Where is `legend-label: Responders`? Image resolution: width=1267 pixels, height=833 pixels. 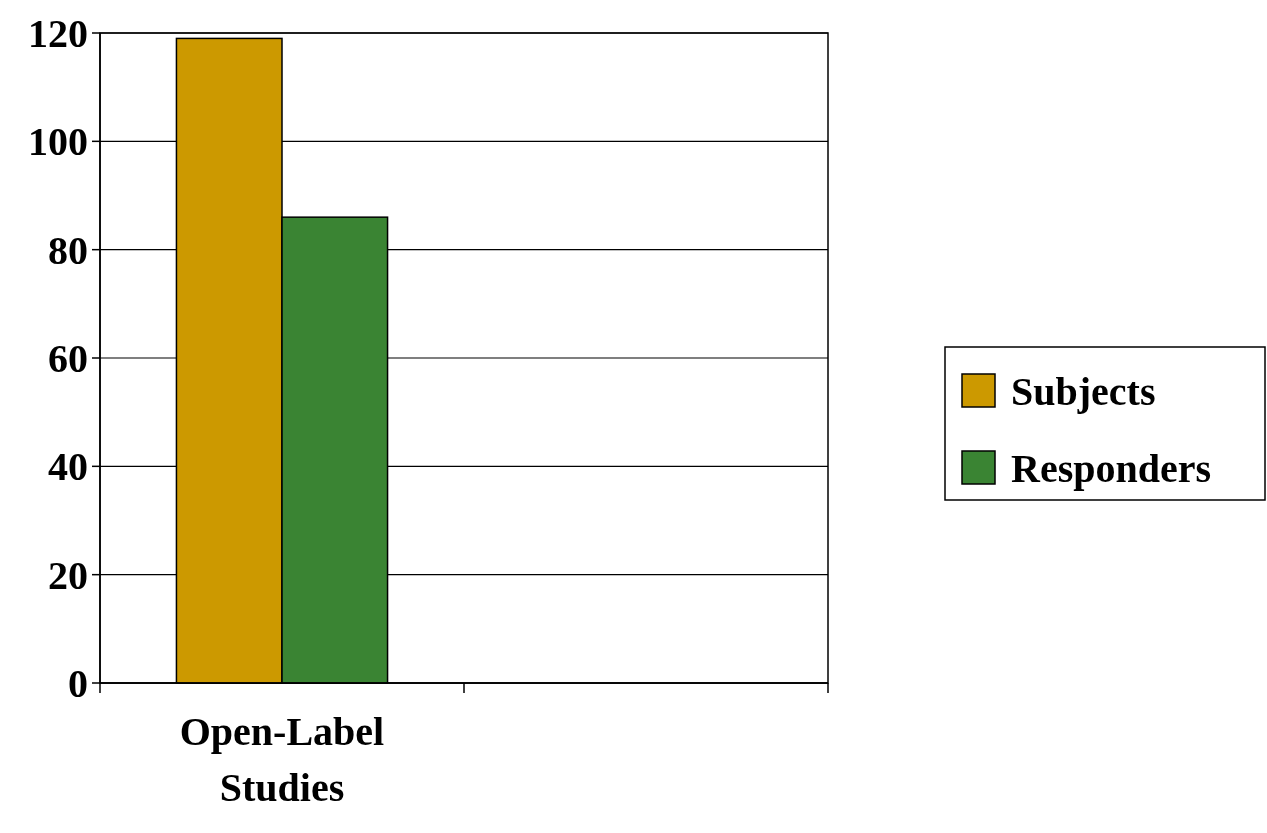
legend-label: Responders is located at coordinates (1111, 468).